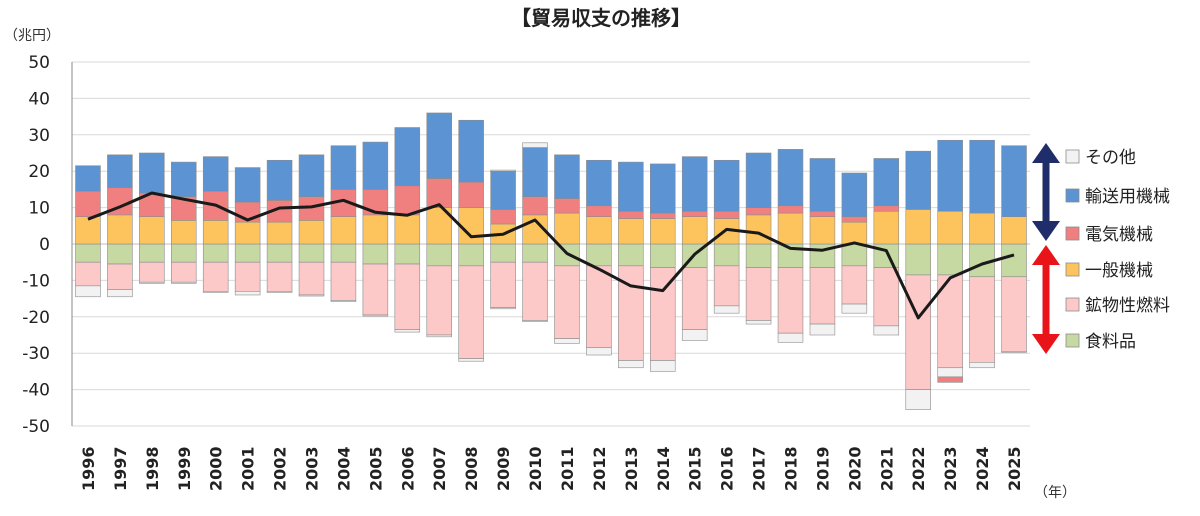  Describe the element at coordinates (567, 206) in the screenshot. I see `bar-elec-2011` at that location.